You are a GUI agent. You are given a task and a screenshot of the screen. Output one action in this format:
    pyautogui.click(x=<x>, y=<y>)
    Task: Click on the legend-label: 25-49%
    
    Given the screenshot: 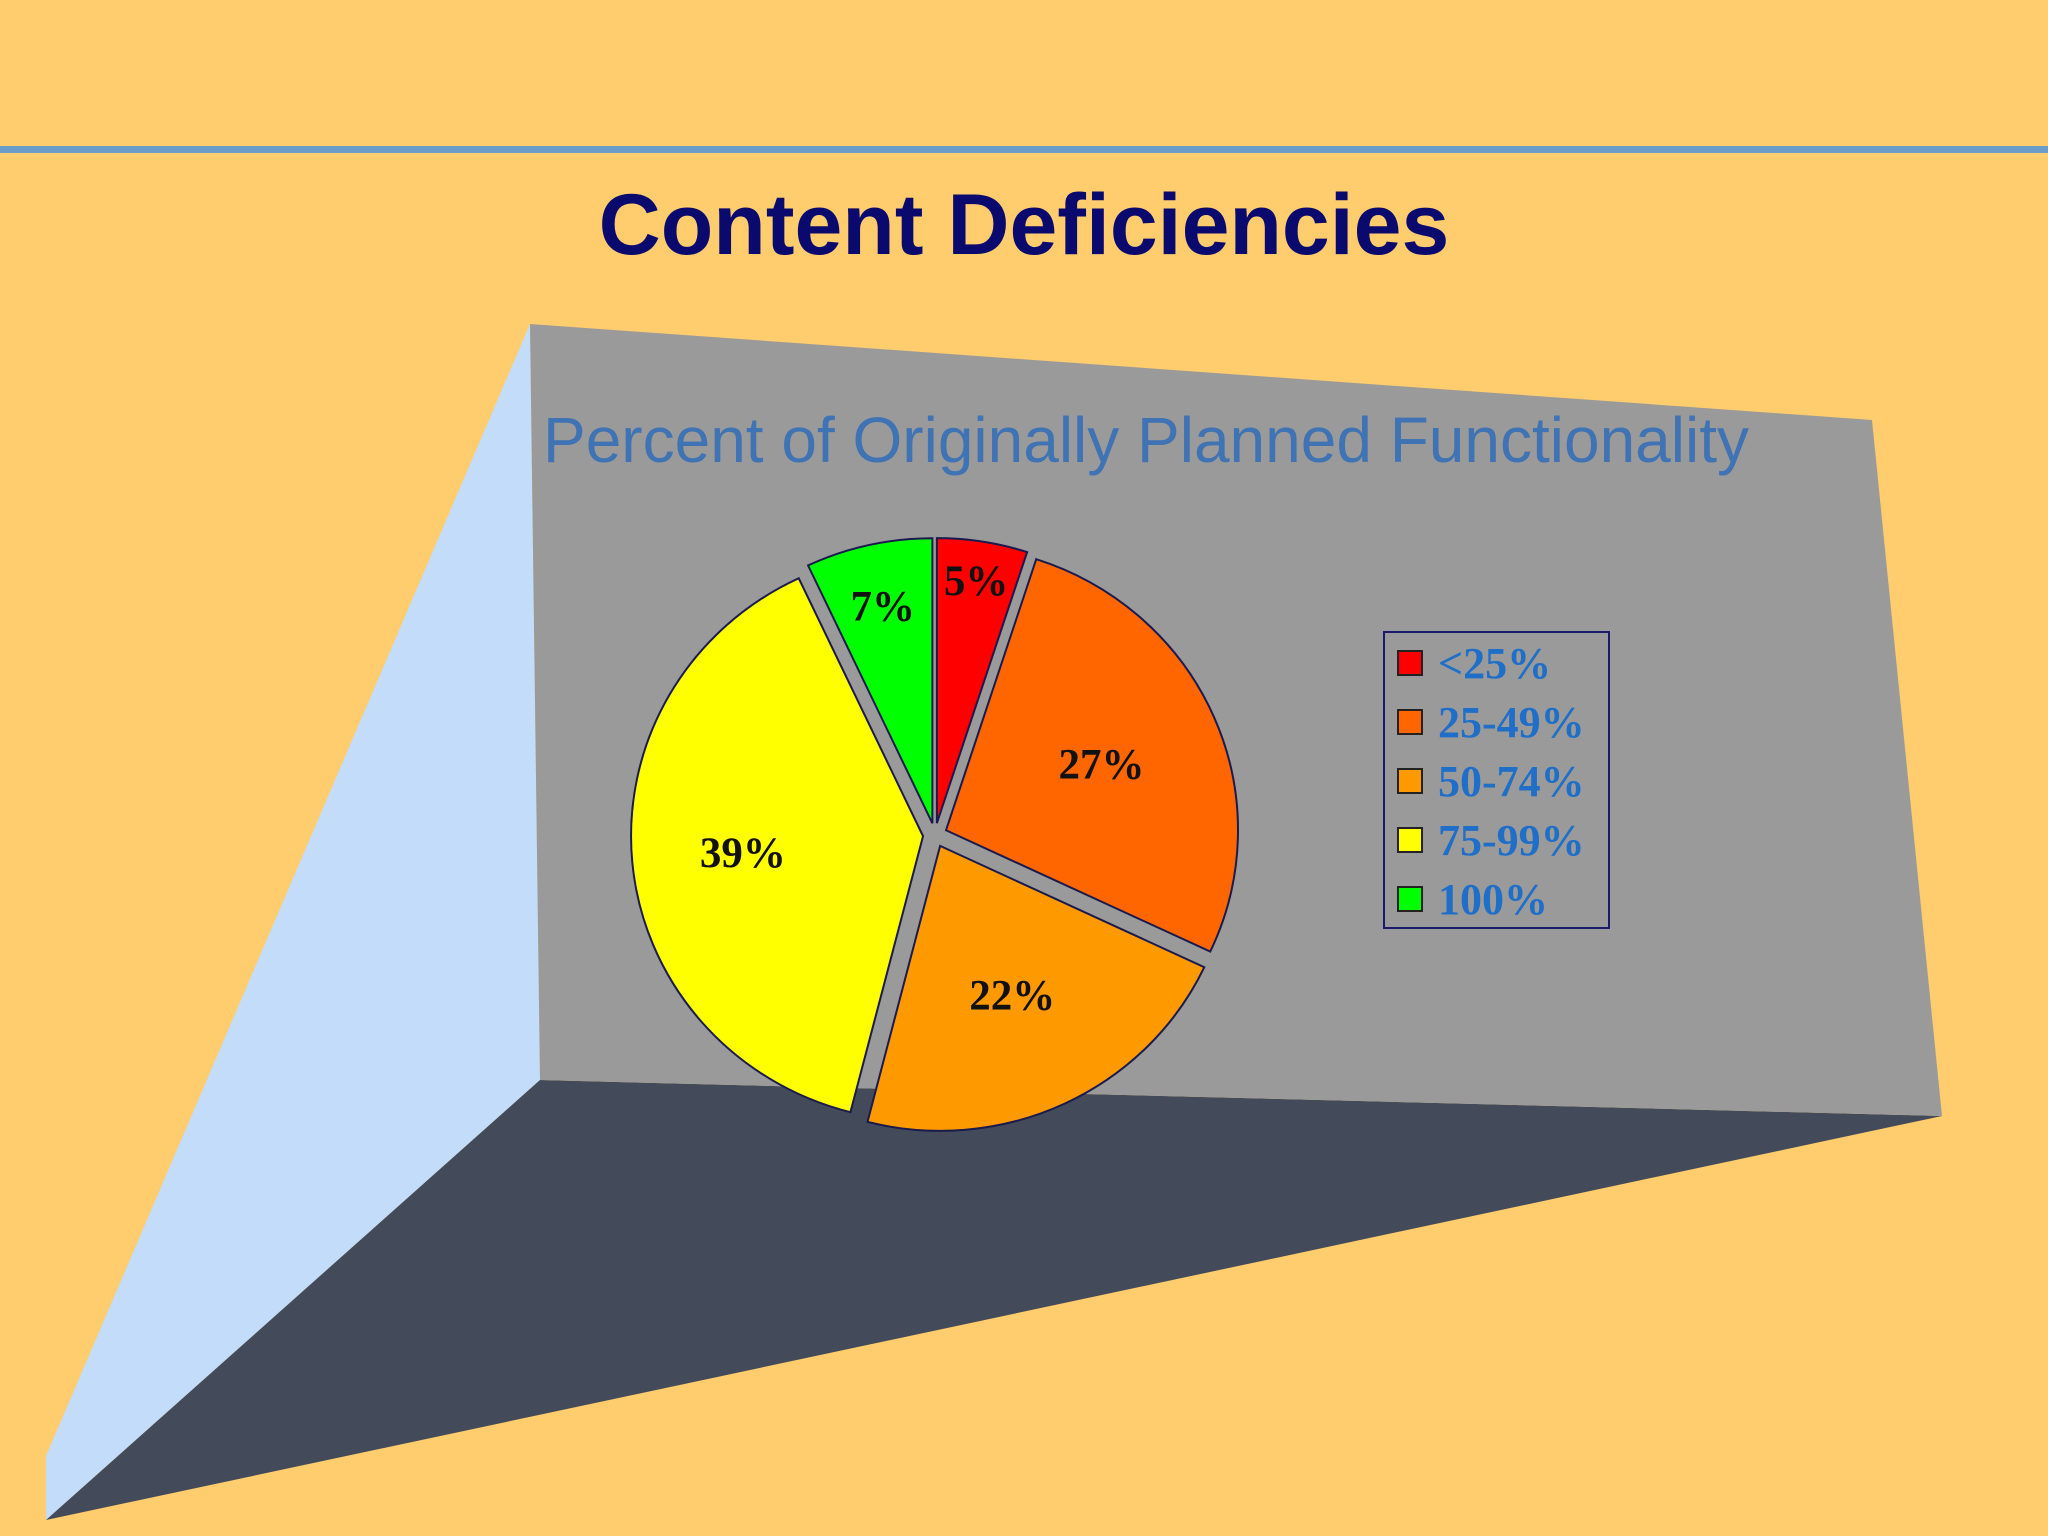 What is the action you would take?
    pyautogui.click(x=1511, y=722)
    